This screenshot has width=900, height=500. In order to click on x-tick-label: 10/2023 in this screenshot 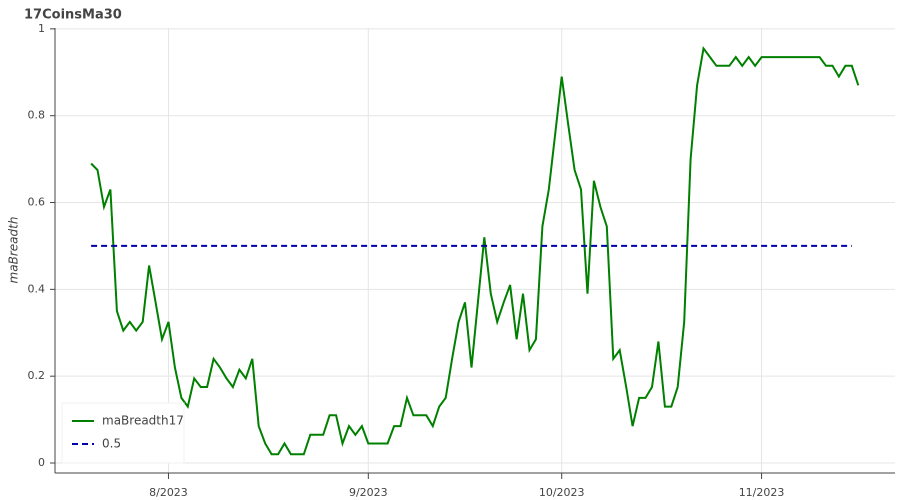, I will do `click(562, 492)`.